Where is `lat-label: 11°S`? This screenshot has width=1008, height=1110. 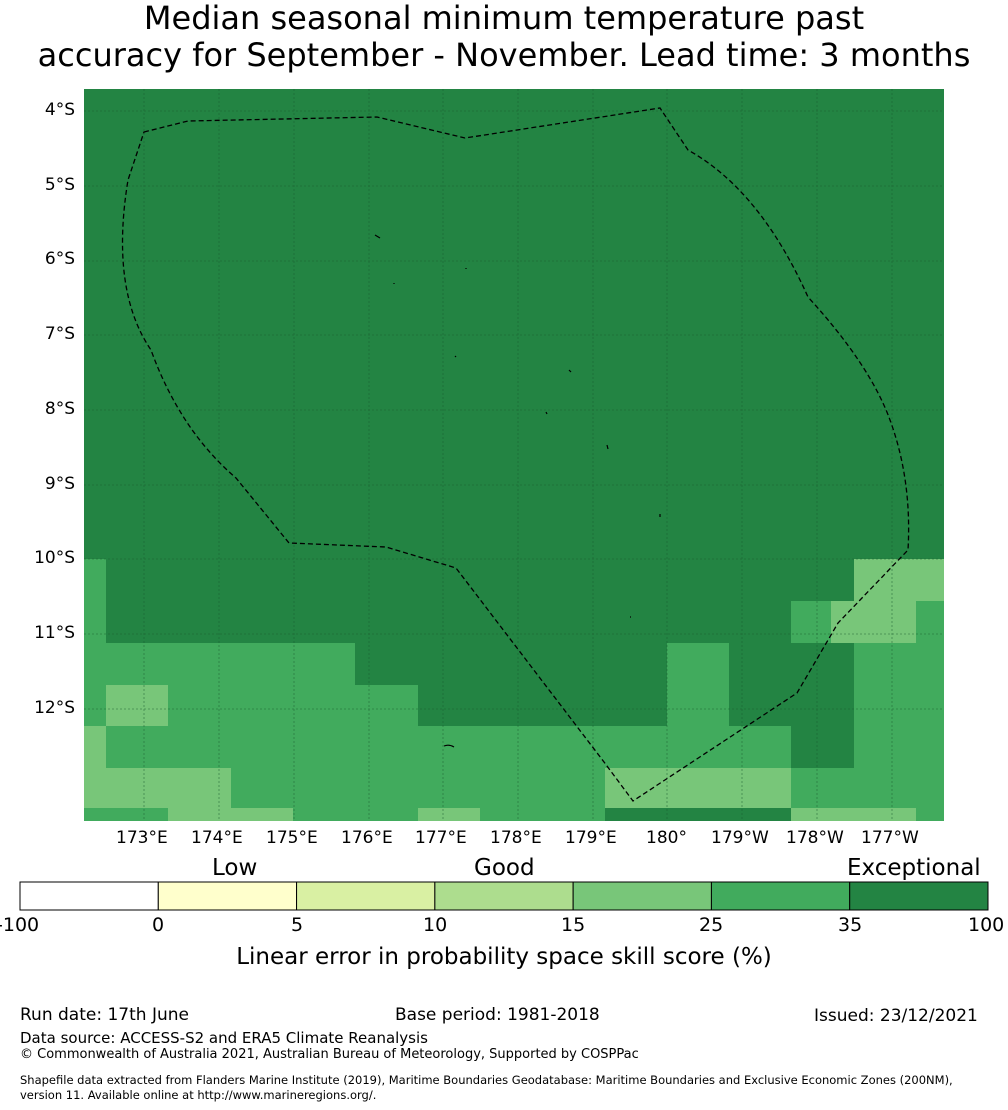 lat-label: 11°S is located at coordinates (54, 633).